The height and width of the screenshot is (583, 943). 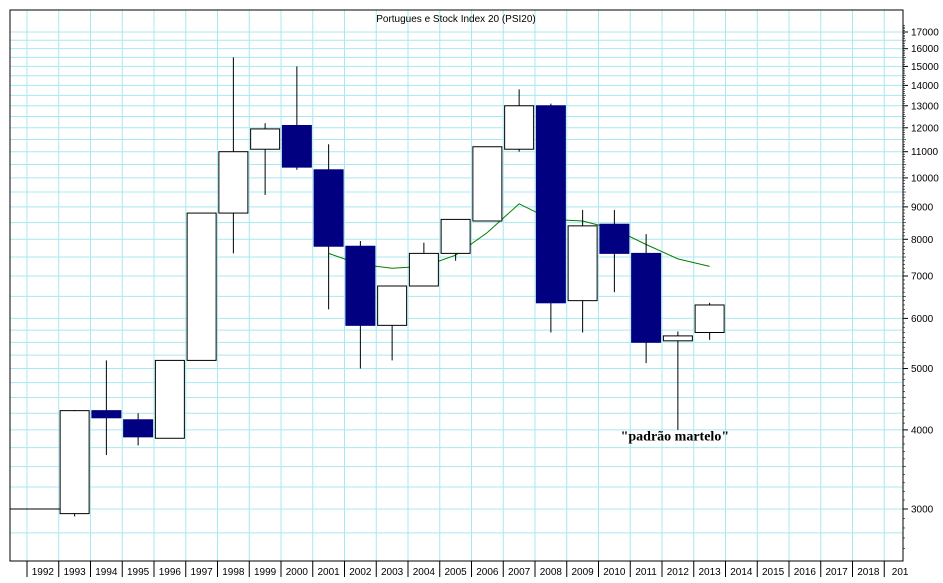 I want to click on y-tick-label: 11000, so click(x=925, y=152).